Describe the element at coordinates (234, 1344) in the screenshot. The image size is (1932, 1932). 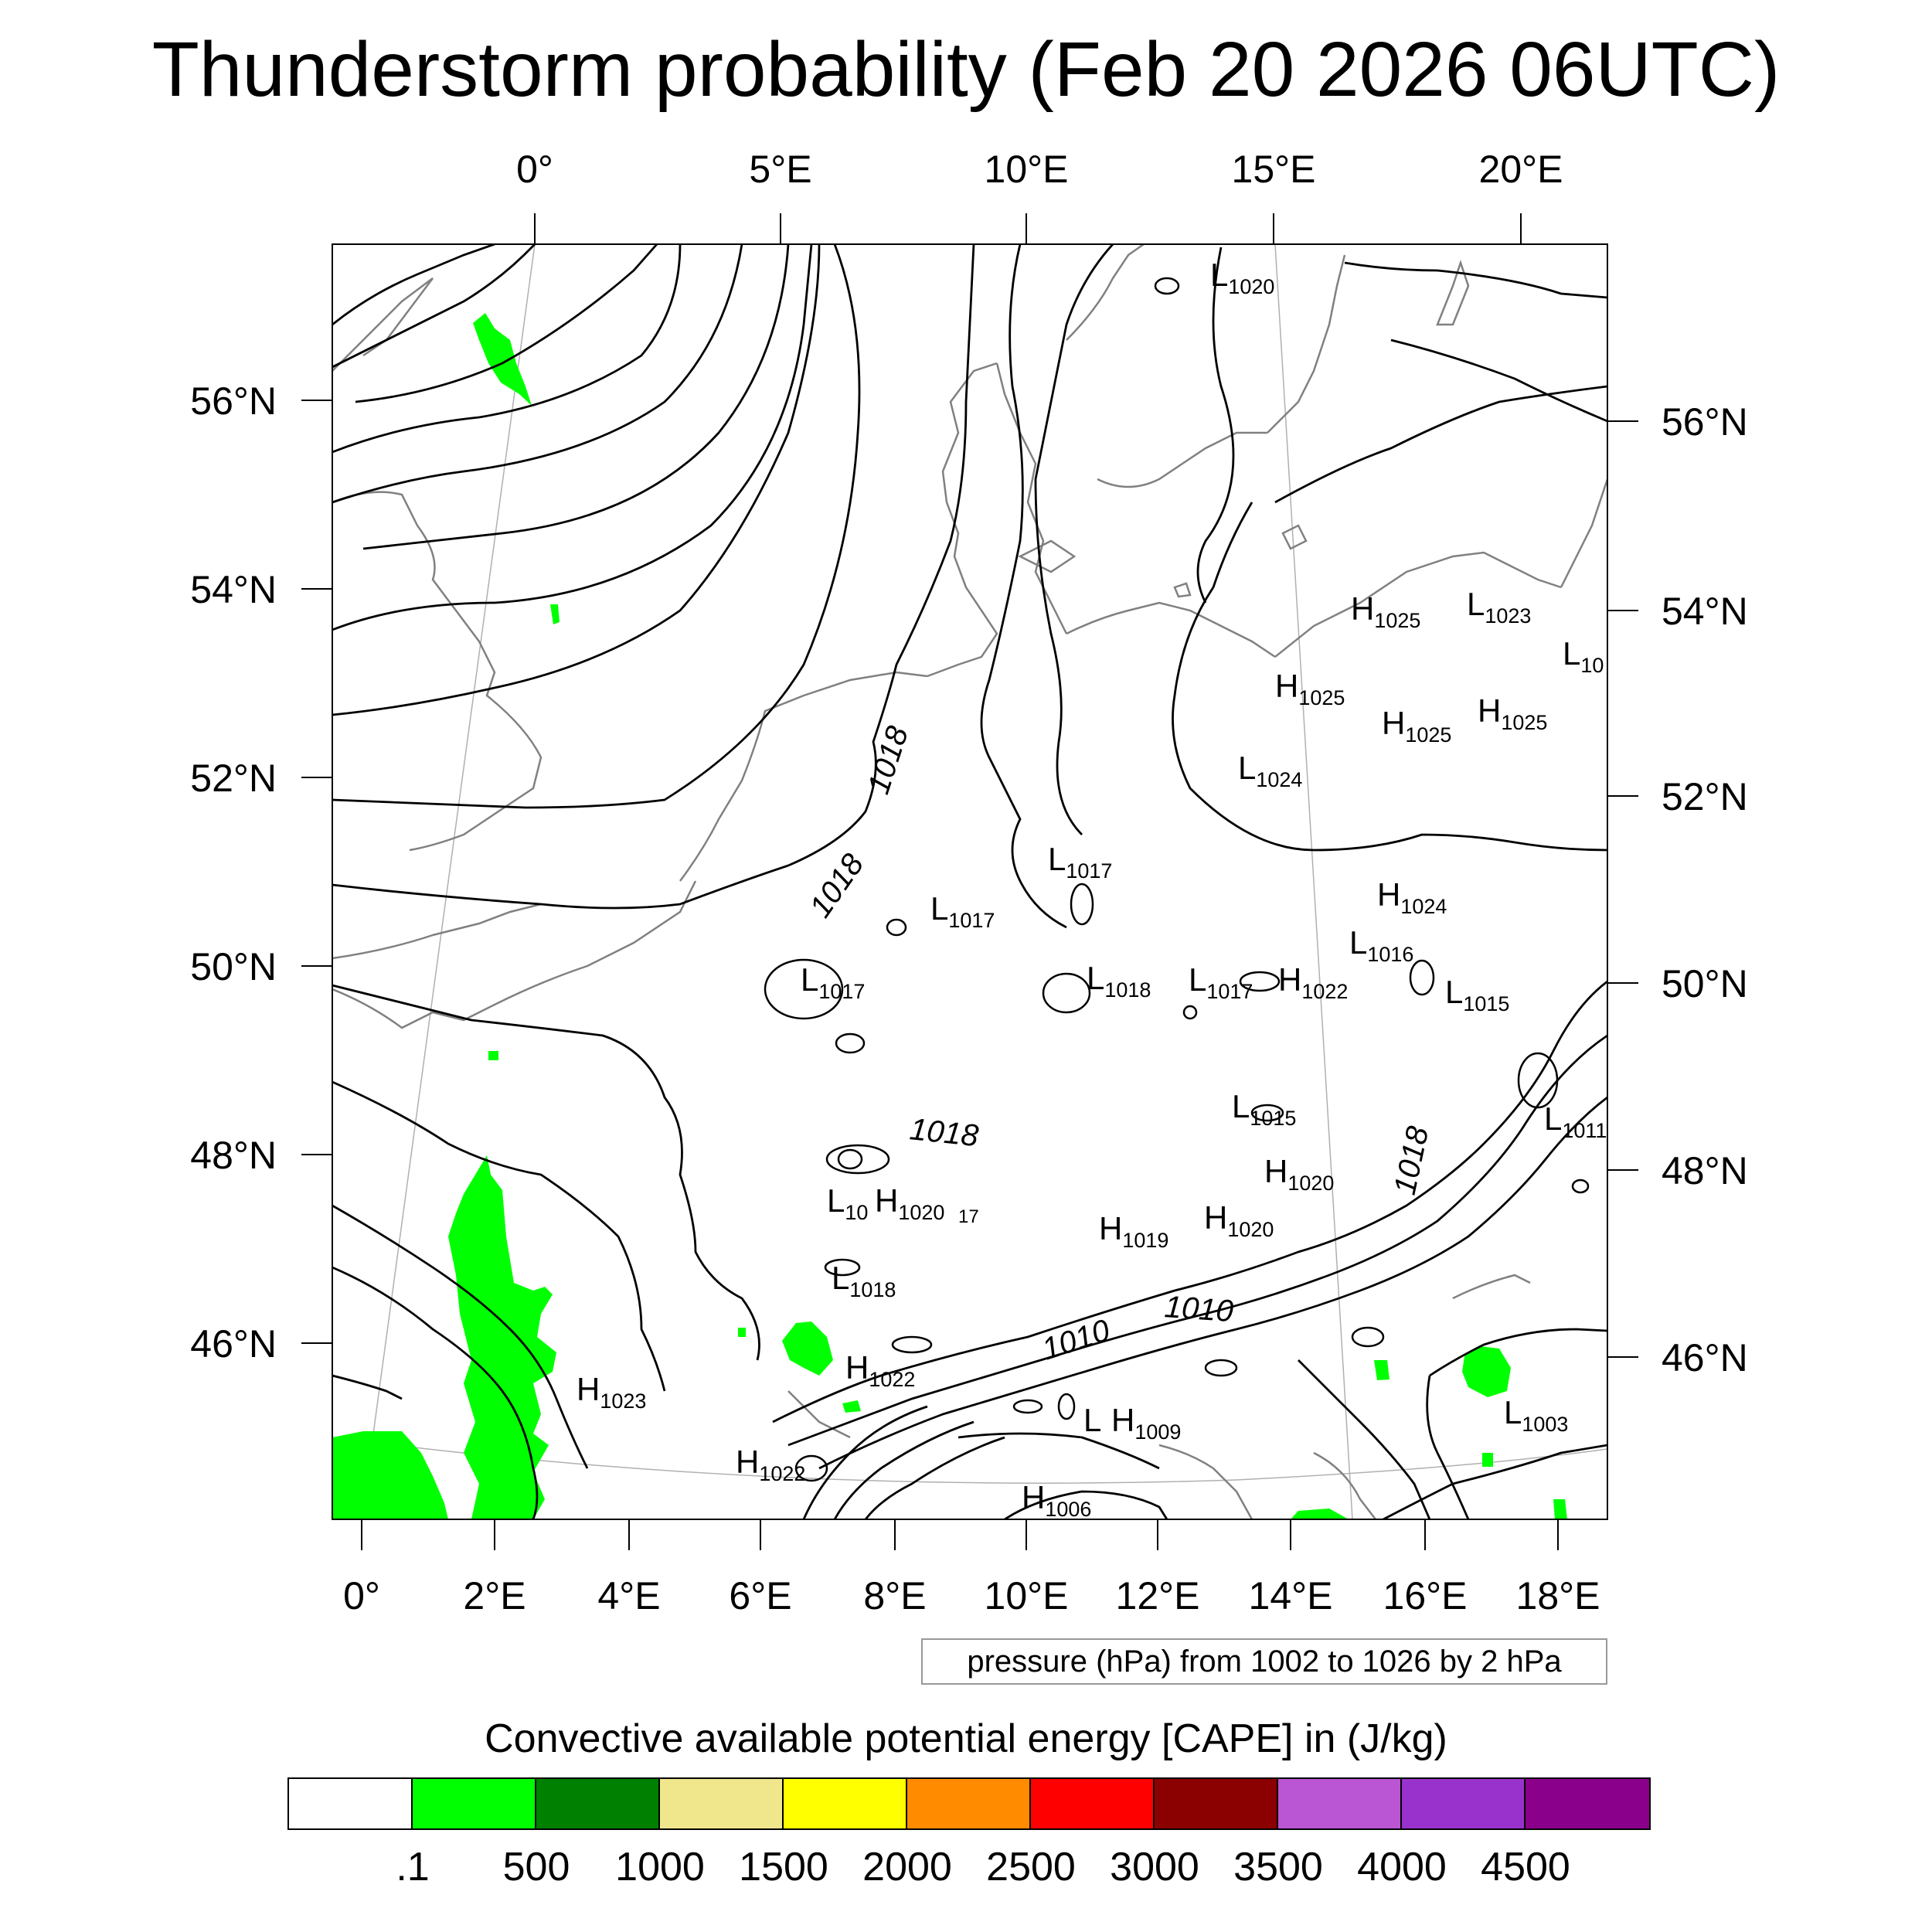
I see `left-lat-label: 46°N` at that location.